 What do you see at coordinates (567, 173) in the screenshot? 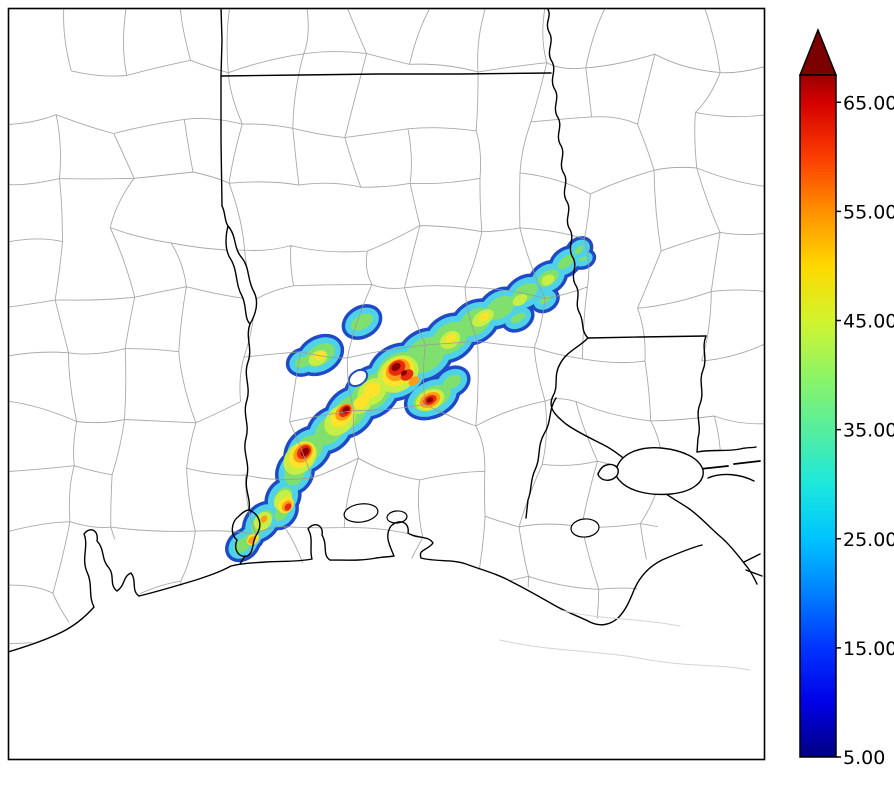
I see `mississippi-river-border` at bounding box center [567, 173].